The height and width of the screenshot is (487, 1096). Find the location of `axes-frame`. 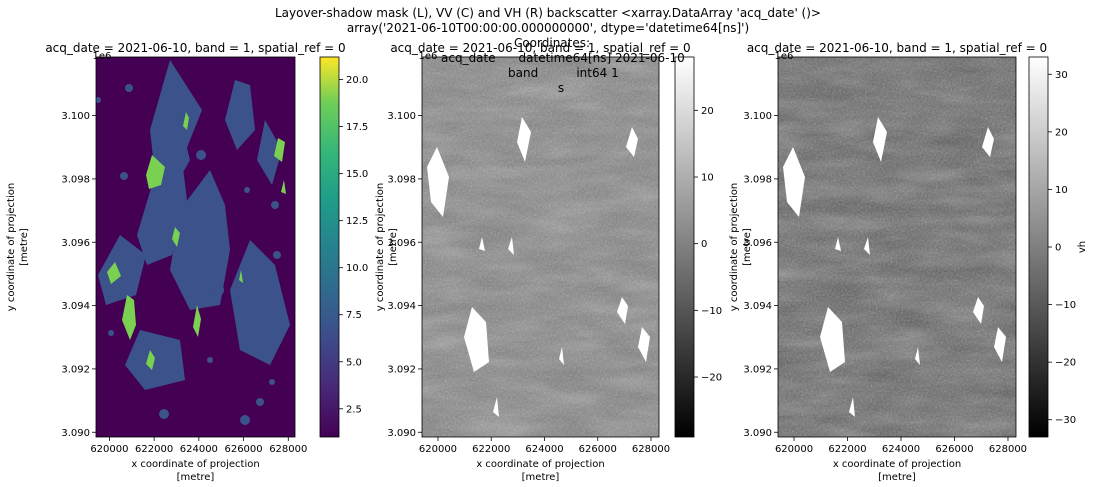

axes-frame is located at coordinates (195, 247).